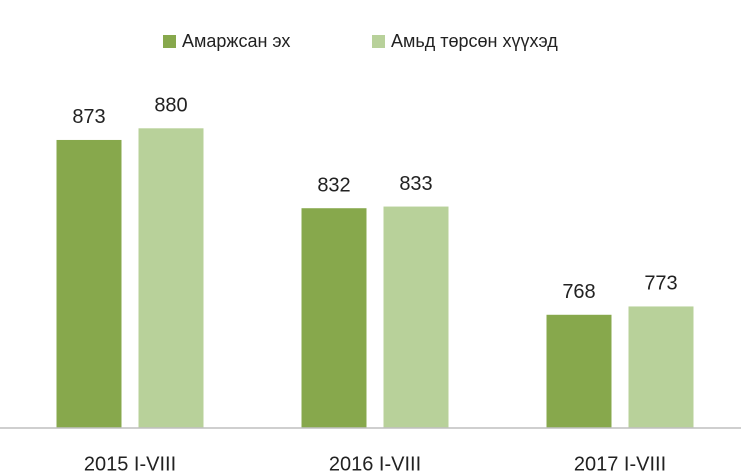  What do you see at coordinates (375, 464) in the screenshot?
I see `x-tick-label: 2016 I-VIII` at bounding box center [375, 464].